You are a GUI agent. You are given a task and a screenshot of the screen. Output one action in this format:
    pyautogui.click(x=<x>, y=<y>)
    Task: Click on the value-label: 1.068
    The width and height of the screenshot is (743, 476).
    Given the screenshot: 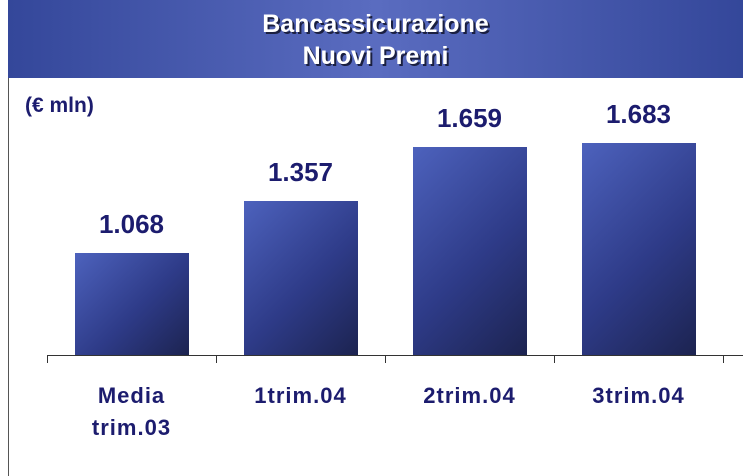 What is the action you would take?
    pyautogui.click(x=131, y=224)
    